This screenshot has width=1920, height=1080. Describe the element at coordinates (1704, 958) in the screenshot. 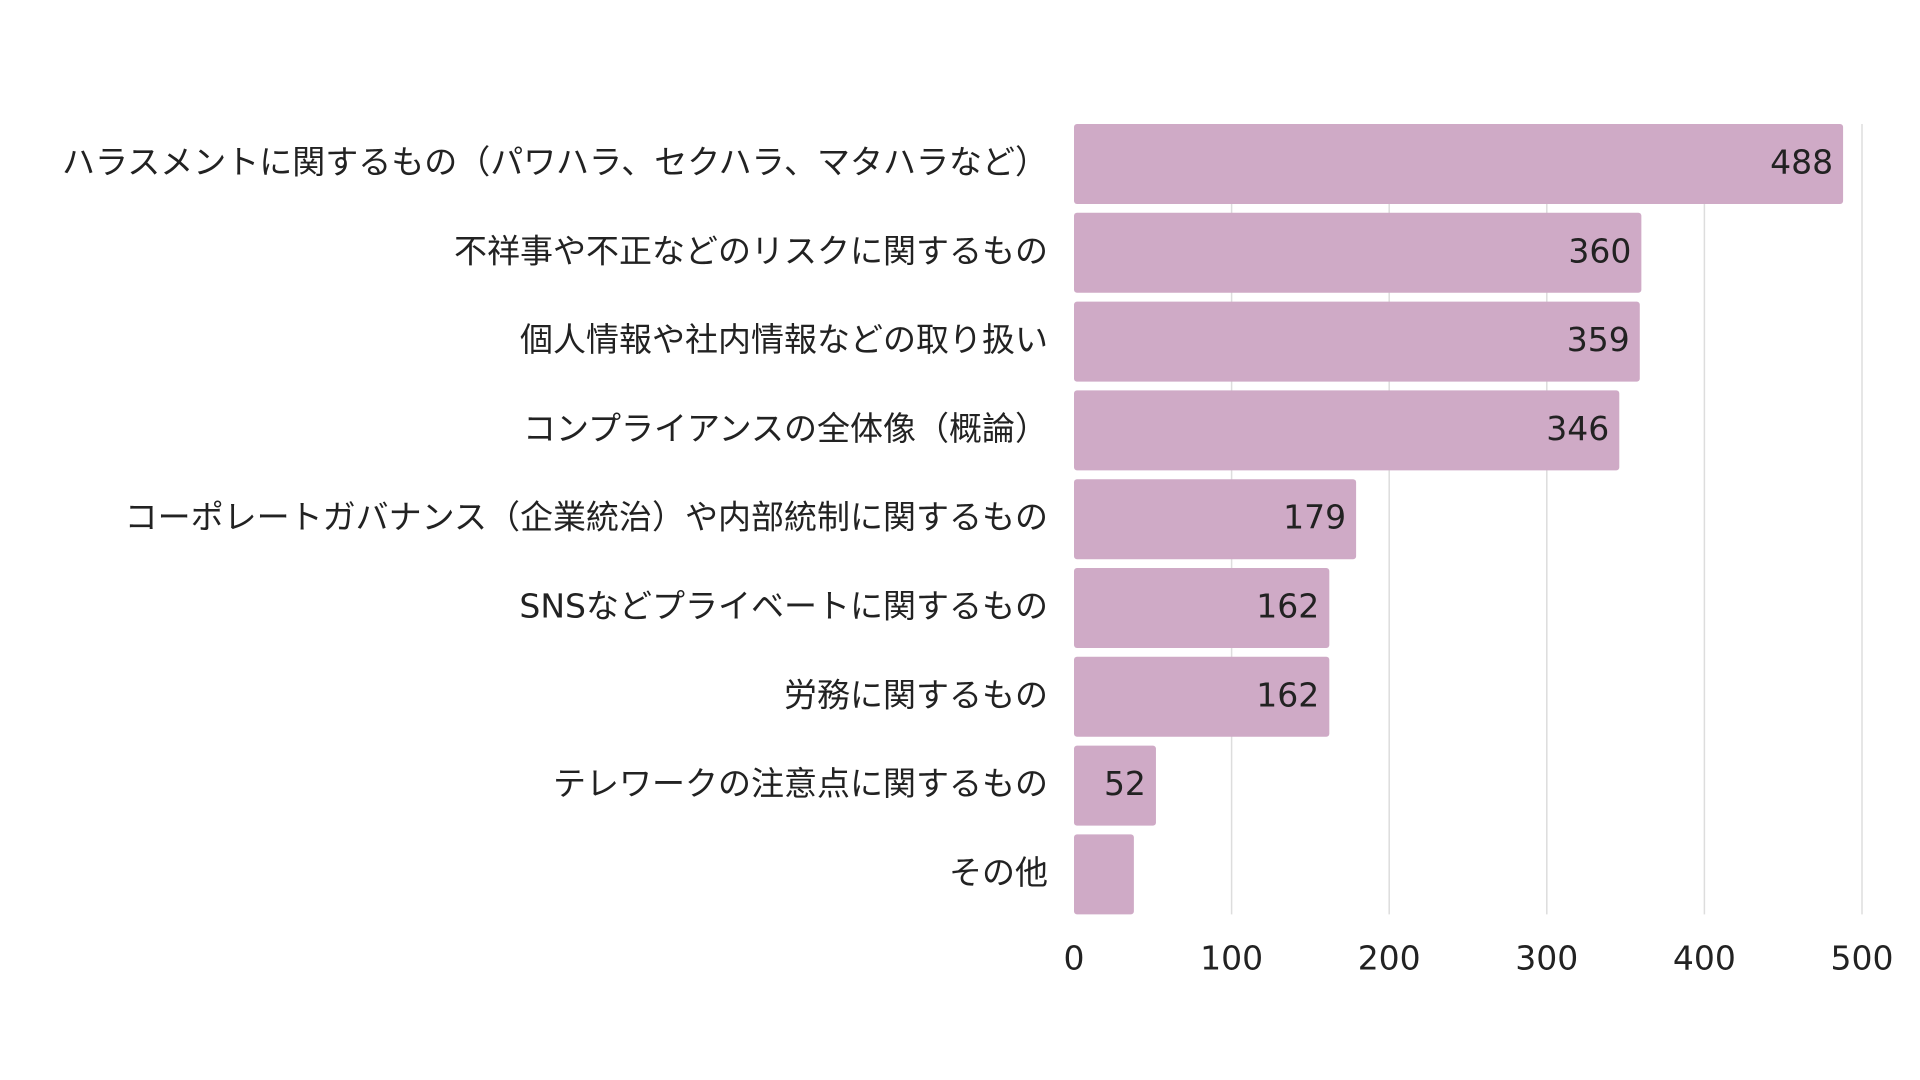

I see `x-tick-label: 400` at that location.